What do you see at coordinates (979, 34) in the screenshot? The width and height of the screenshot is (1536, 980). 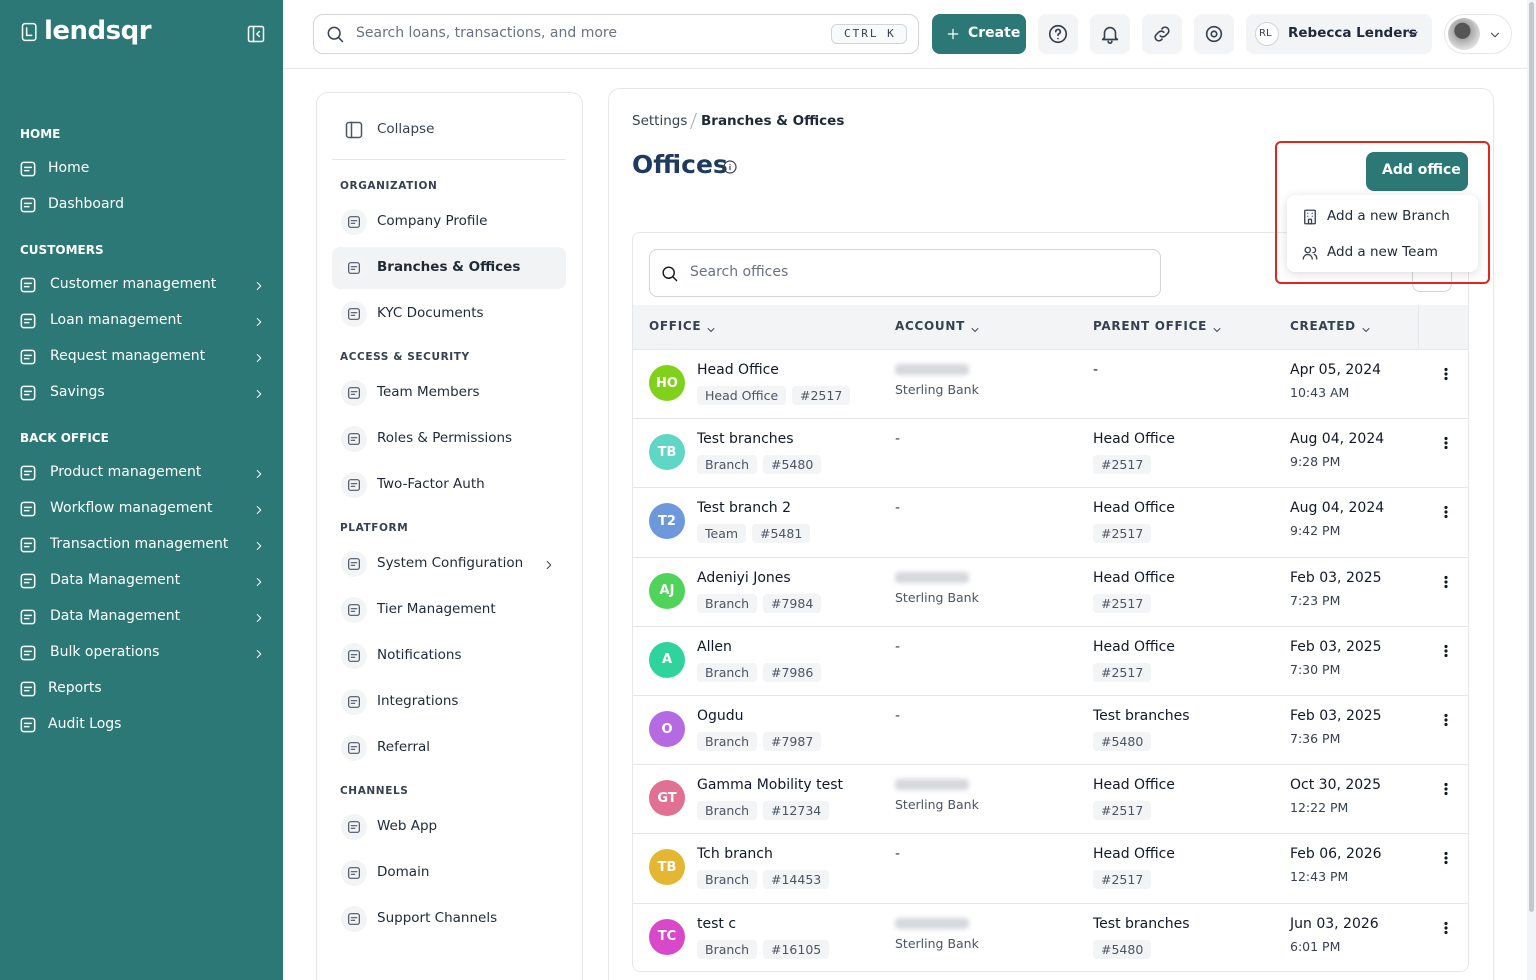 I see `create-button` at bounding box center [979, 34].